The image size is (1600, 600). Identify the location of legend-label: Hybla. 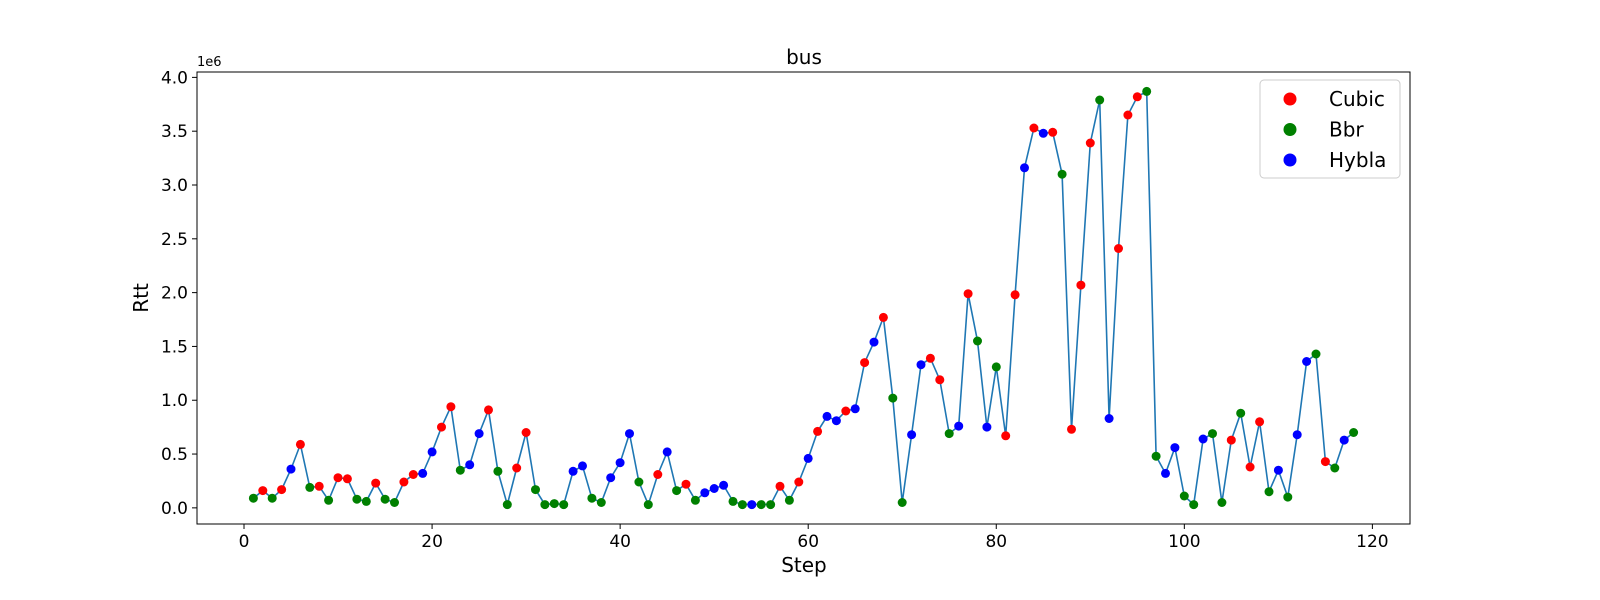
(1357, 160).